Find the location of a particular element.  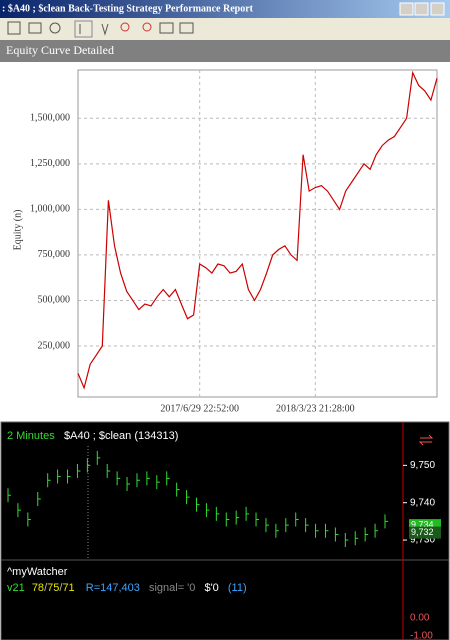

y-axis-label: Equity (n) is located at coordinates (17, 230).